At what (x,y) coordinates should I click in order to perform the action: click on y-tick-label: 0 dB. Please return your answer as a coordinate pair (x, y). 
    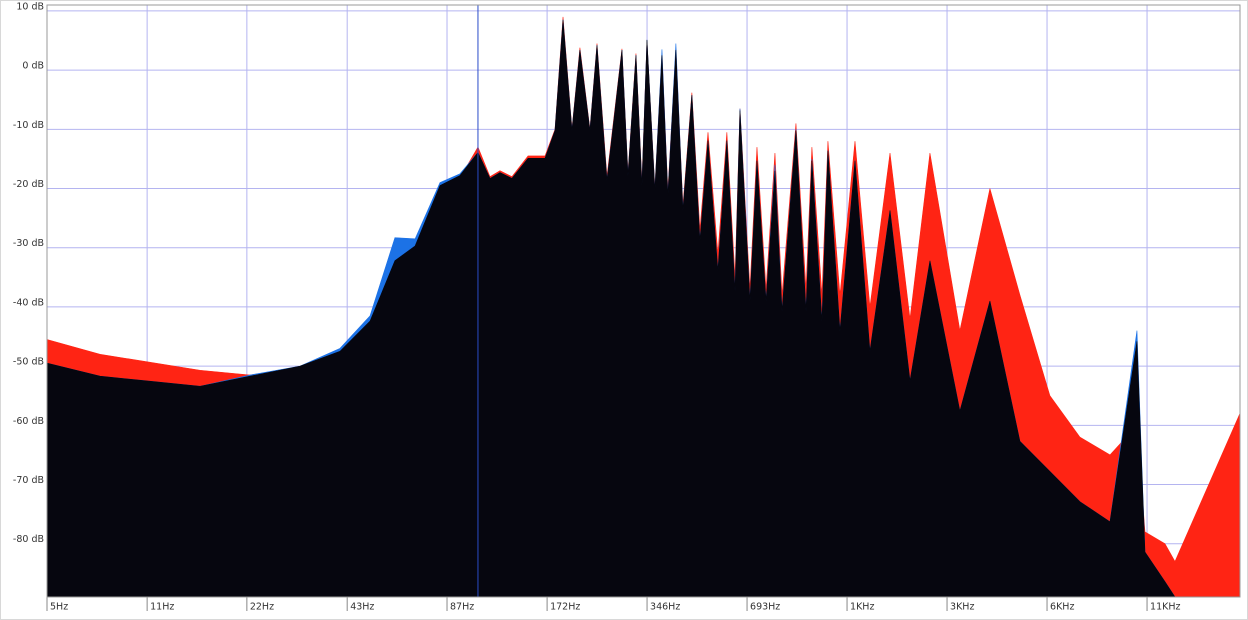
    Looking at the image, I should click on (33, 66).